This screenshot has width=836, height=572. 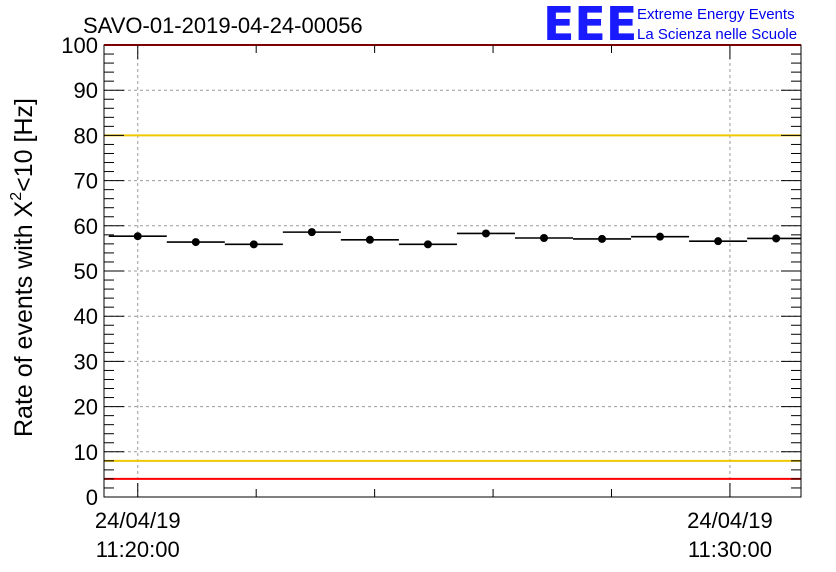 I want to click on chart-title: SAVO-01-2019-04-24-00056, so click(x=223, y=25).